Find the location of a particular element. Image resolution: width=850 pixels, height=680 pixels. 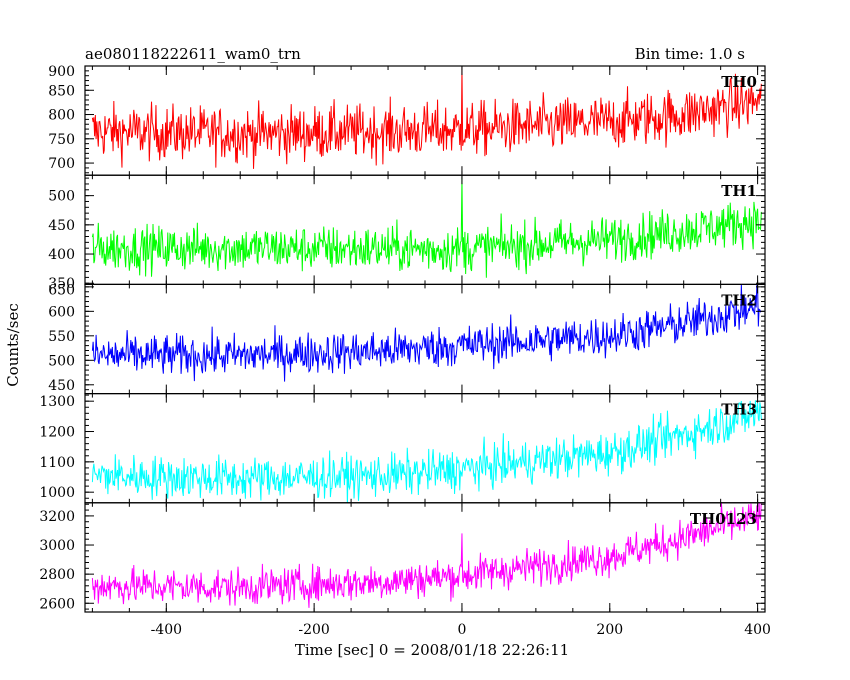

series-th3 is located at coordinates (426, 451).